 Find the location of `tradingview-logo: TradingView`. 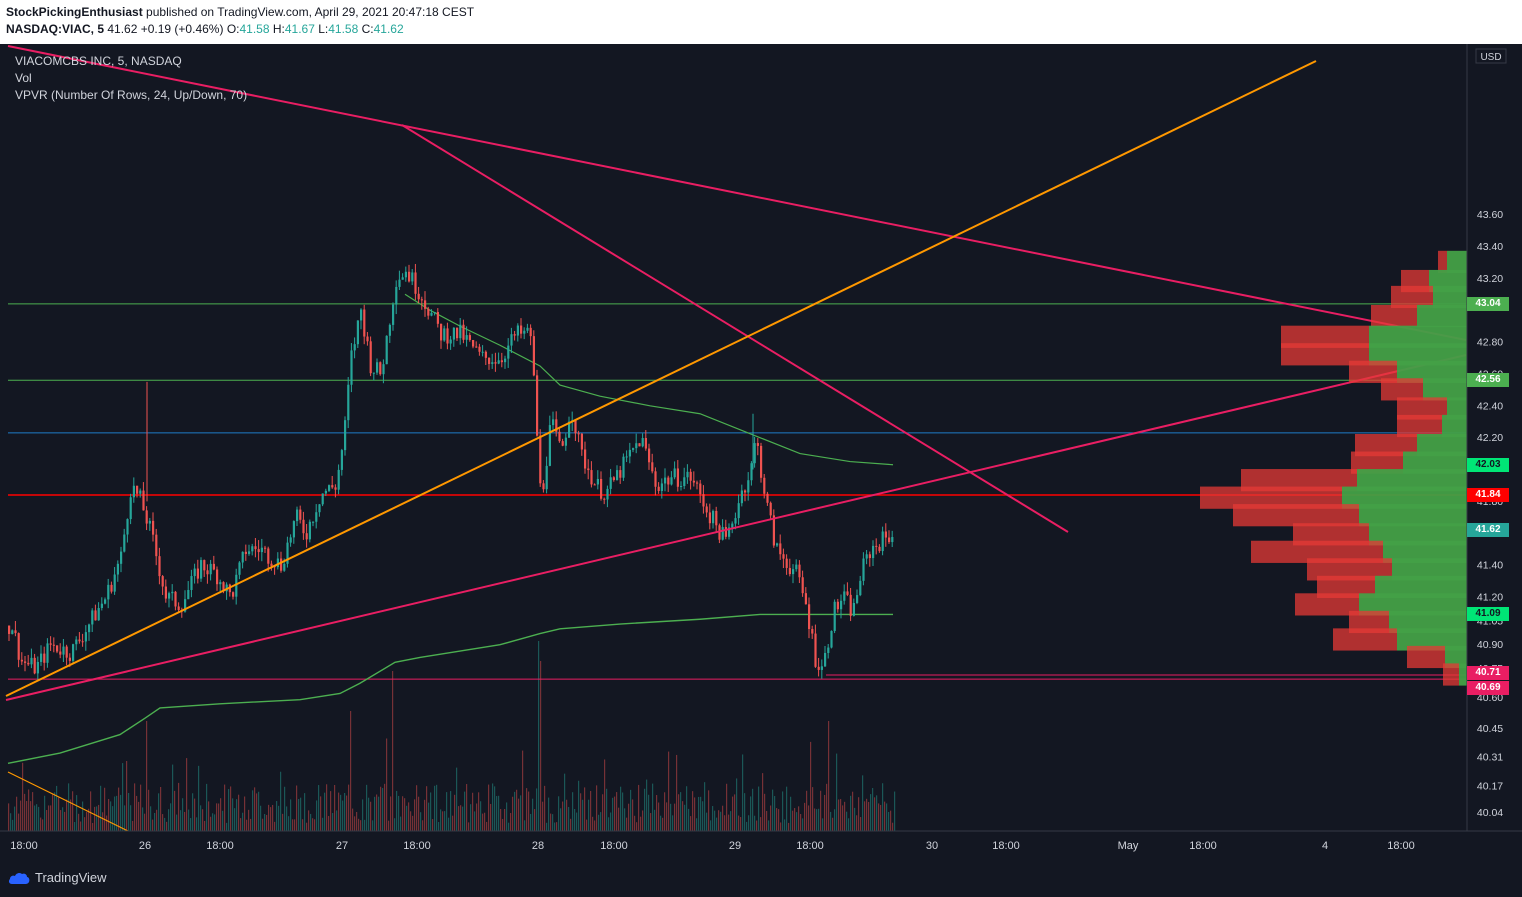

tradingview-logo: TradingView is located at coordinates (57, 877).